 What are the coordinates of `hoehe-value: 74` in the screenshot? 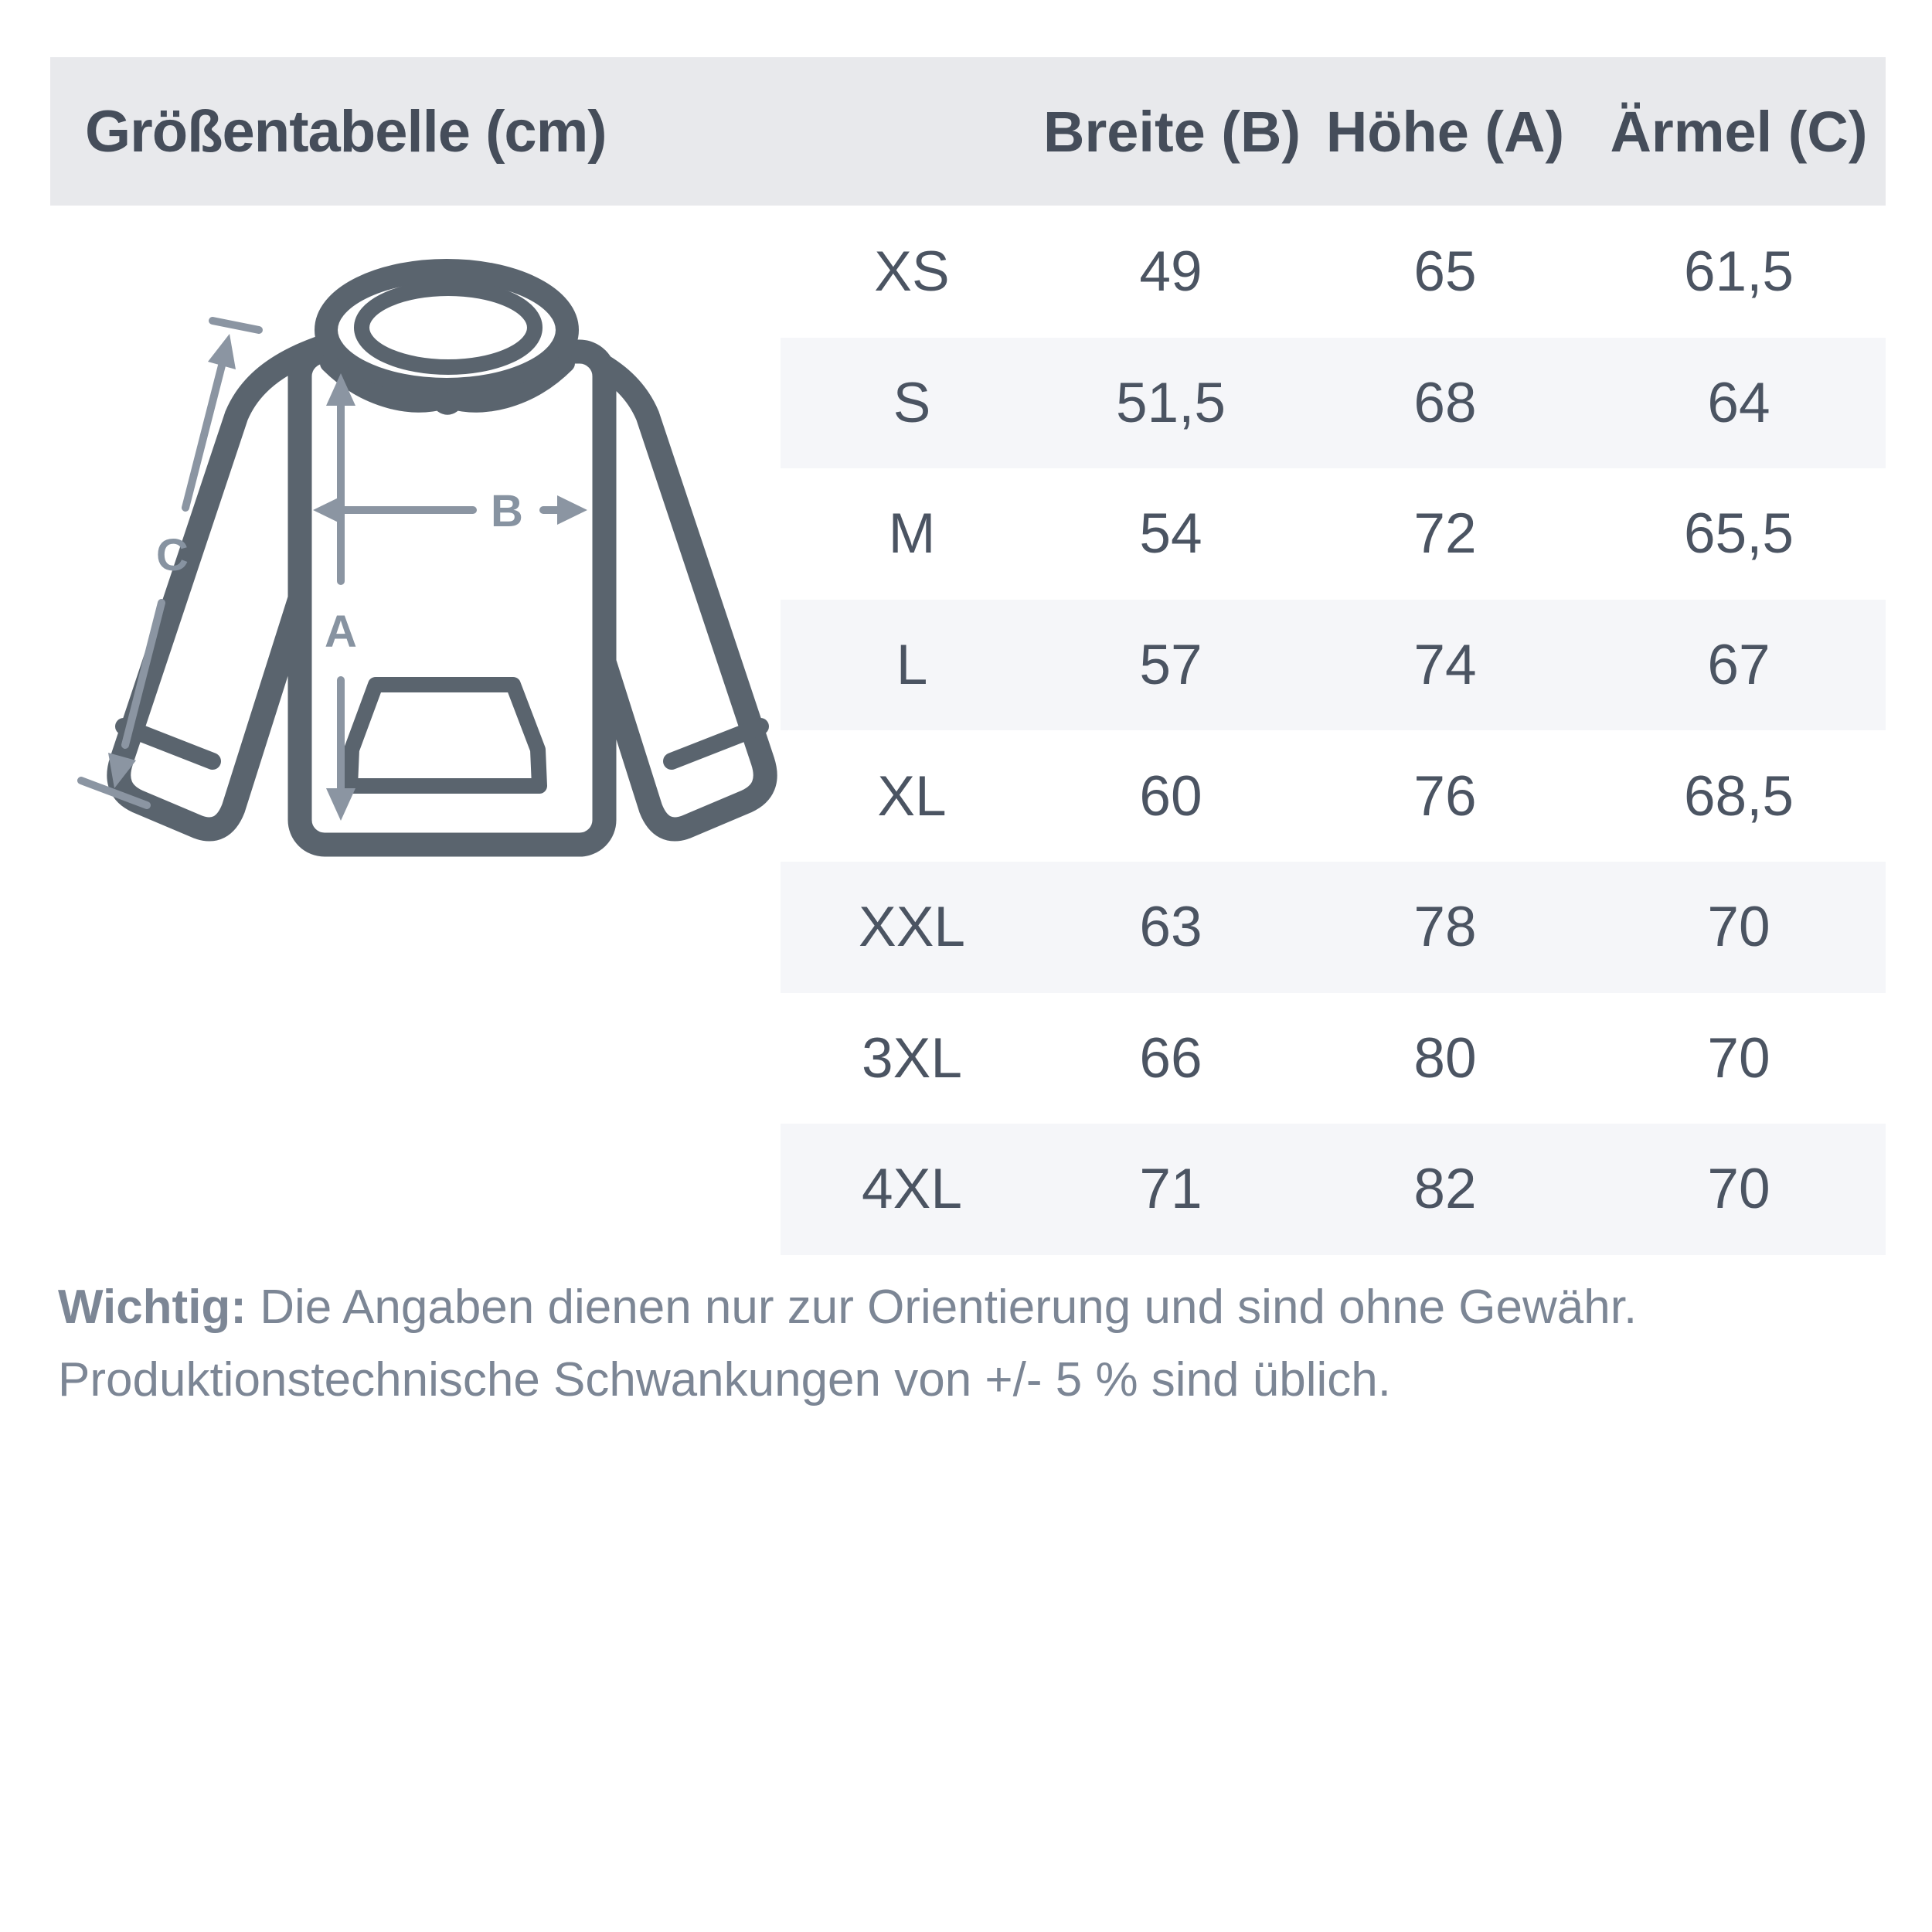 It's located at (1445, 666).